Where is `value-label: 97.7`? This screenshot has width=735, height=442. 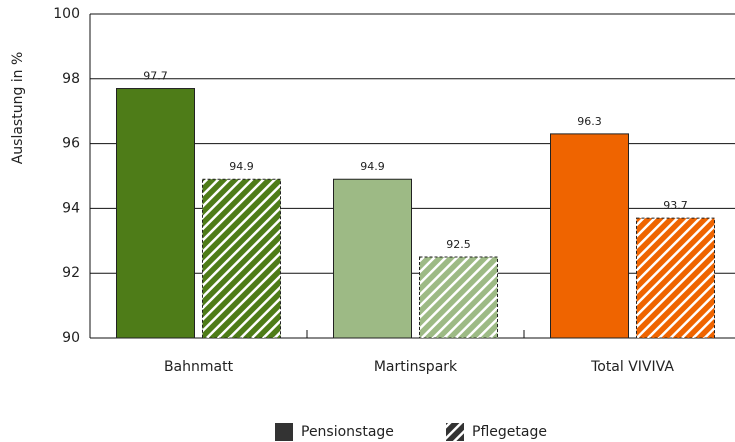
value-label: 97.7 is located at coordinates (155, 76).